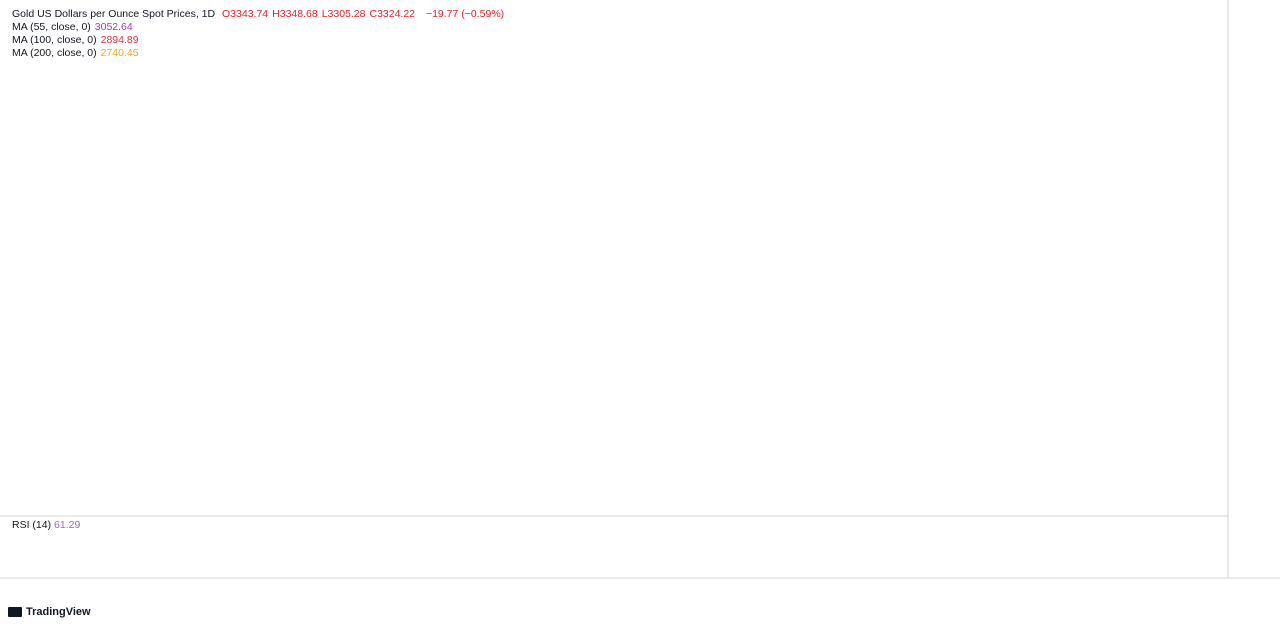 Image resolution: width=1280 pixels, height=627 pixels. Describe the element at coordinates (67, 525) in the screenshot. I see `rsi-value: 61.29` at that location.